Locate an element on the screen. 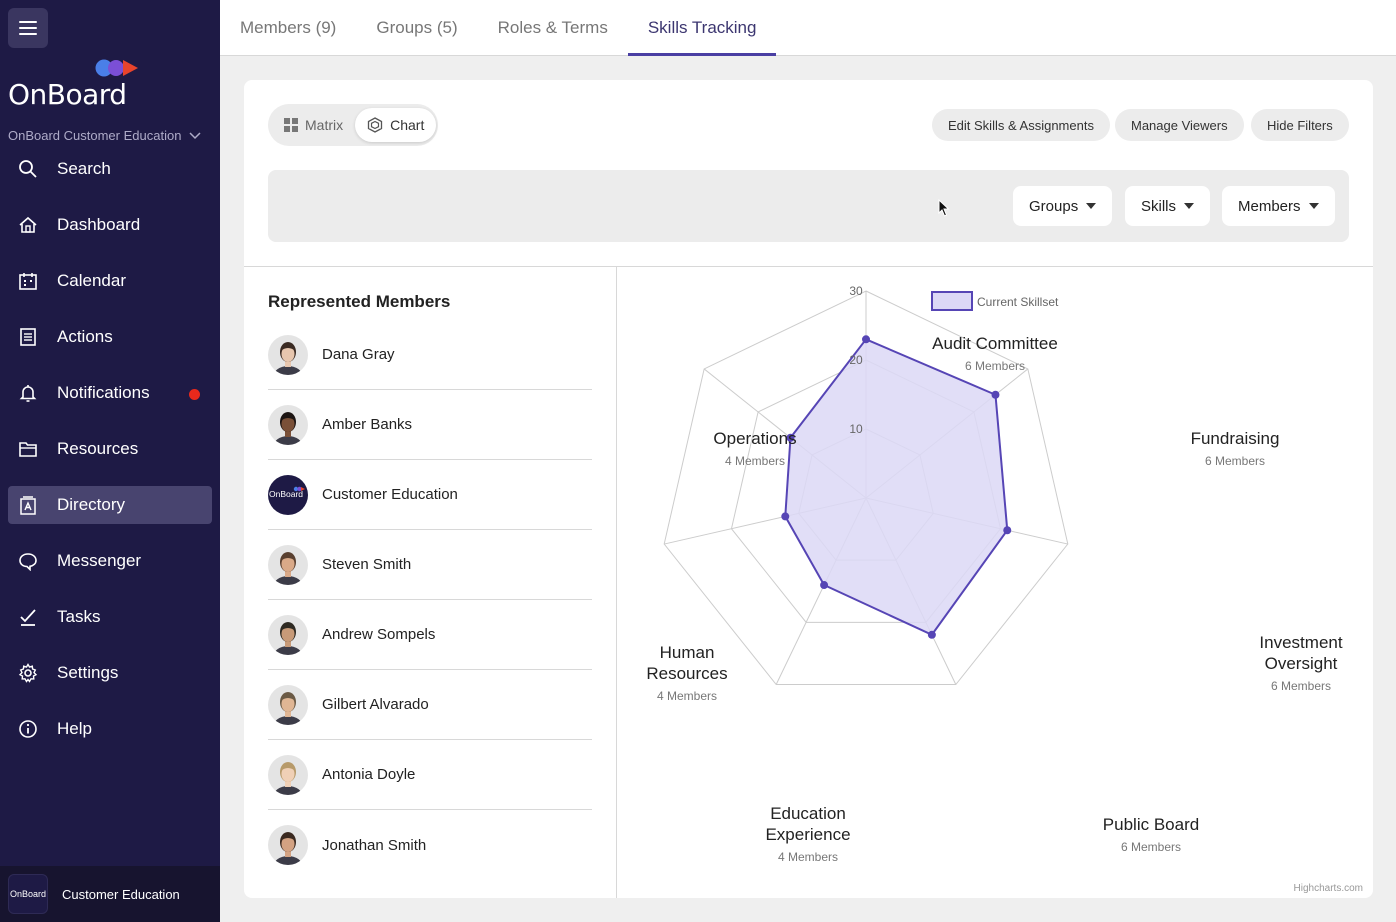 This screenshot has width=1396, height=922. mouse-cursor-icon is located at coordinates (944, 208).